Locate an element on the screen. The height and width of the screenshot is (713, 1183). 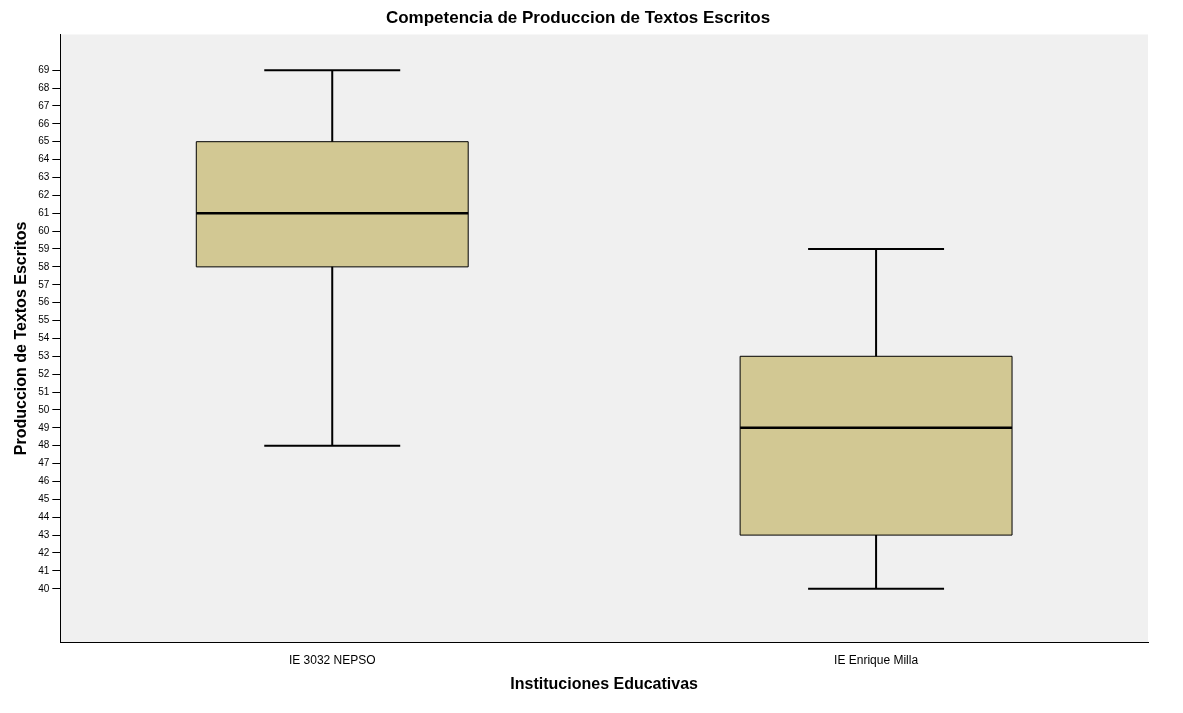
y-tick-label: 67 is located at coordinates (44, 105).